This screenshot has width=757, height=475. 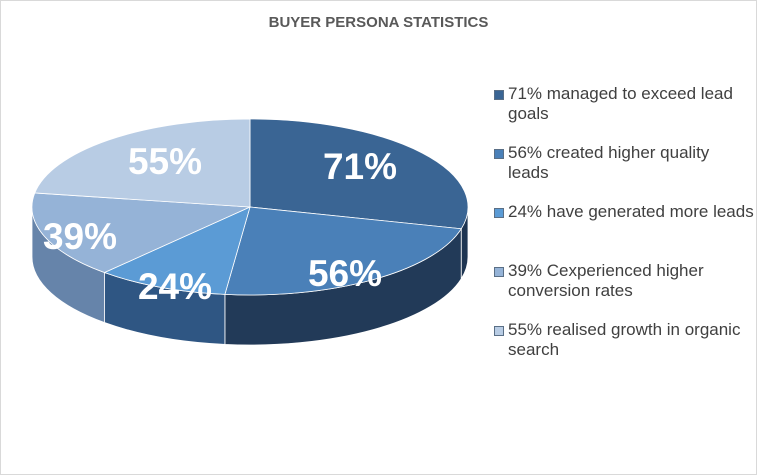 I want to click on legend-label: 56% created higher quality leads, so click(x=609, y=162).